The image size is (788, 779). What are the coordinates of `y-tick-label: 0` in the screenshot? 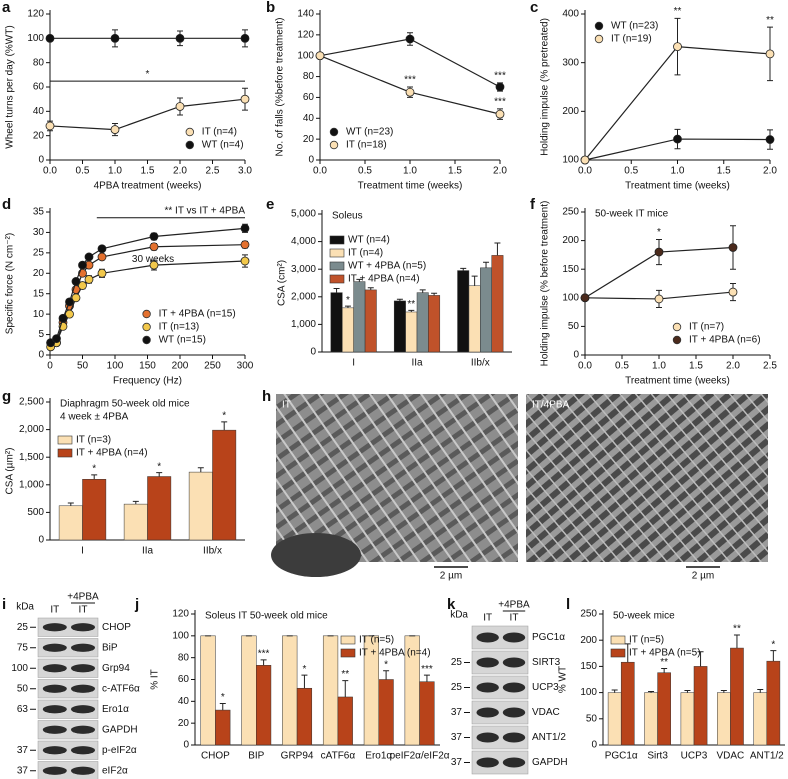 It's located at (41, 355).